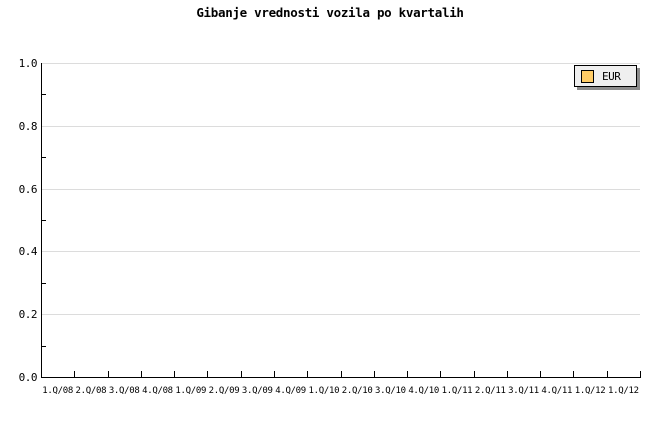 The image size is (660, 440). Describe the element at coordinates (28, 377) in the screenshot. I see `y-tick-label: 0.0` at that location.